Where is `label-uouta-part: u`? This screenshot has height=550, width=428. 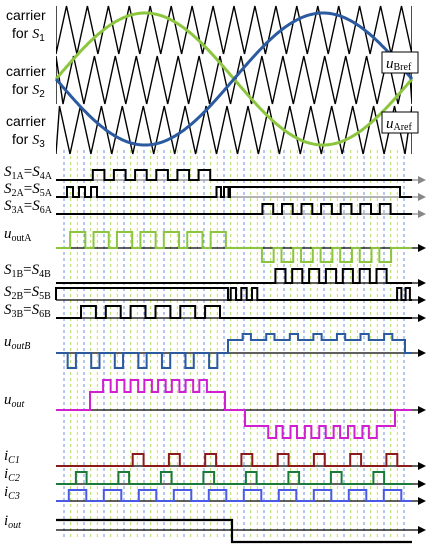
label-uouta-part: u is located at coordinates (8, 234).